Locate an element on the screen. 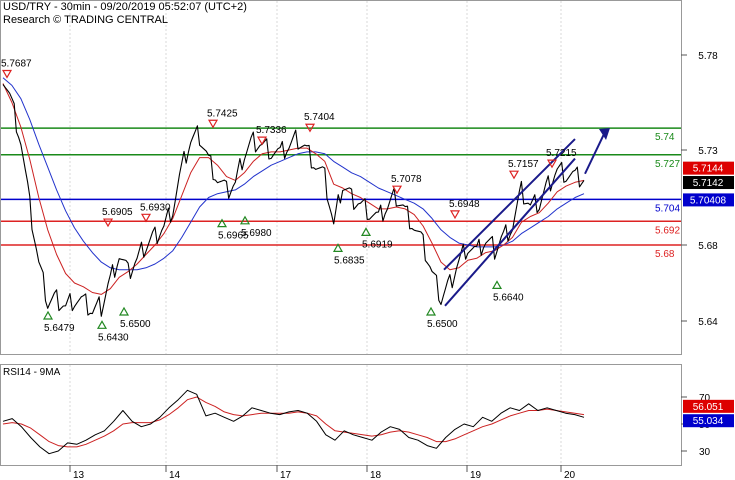 The height and width of the screenshot is (480, 735). swing-low-label: 5.6965 is located at coordinates (233, 236).